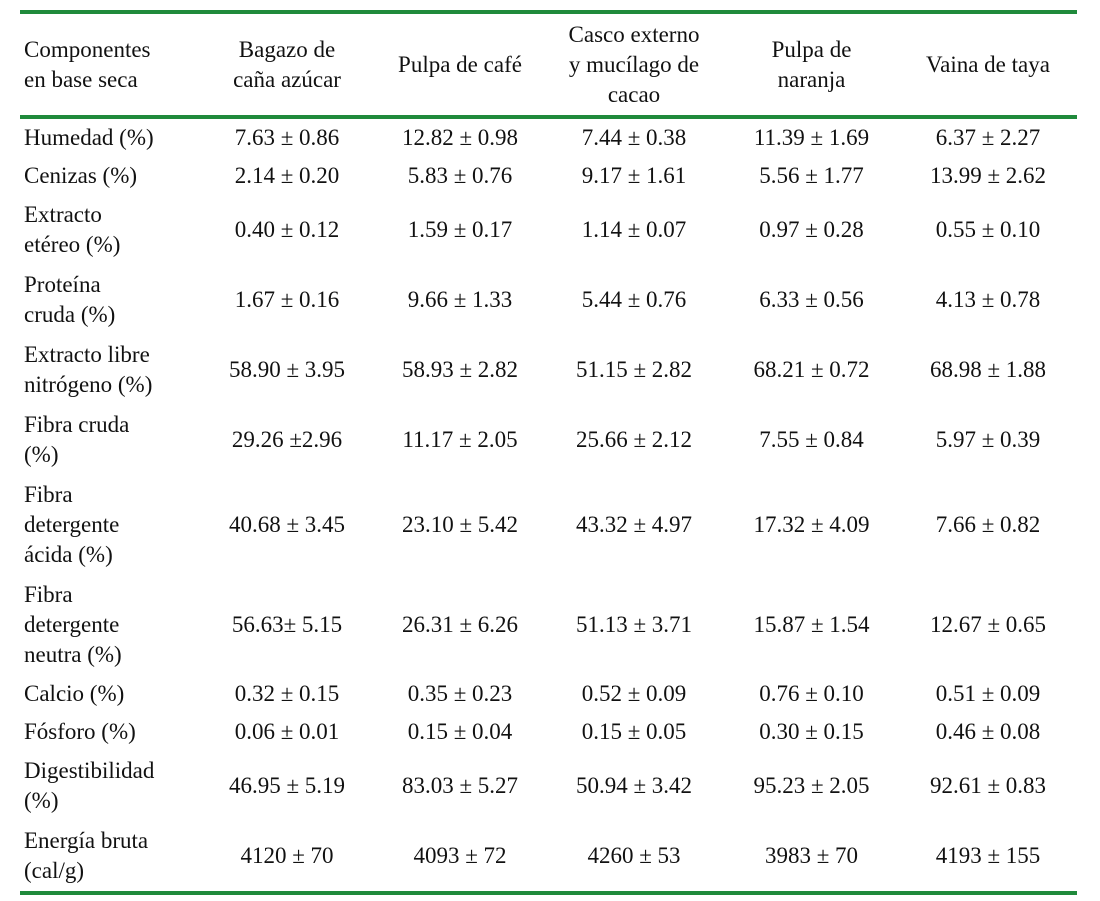  I want to click on row-label: Cenizas (%), so click(81, 175).